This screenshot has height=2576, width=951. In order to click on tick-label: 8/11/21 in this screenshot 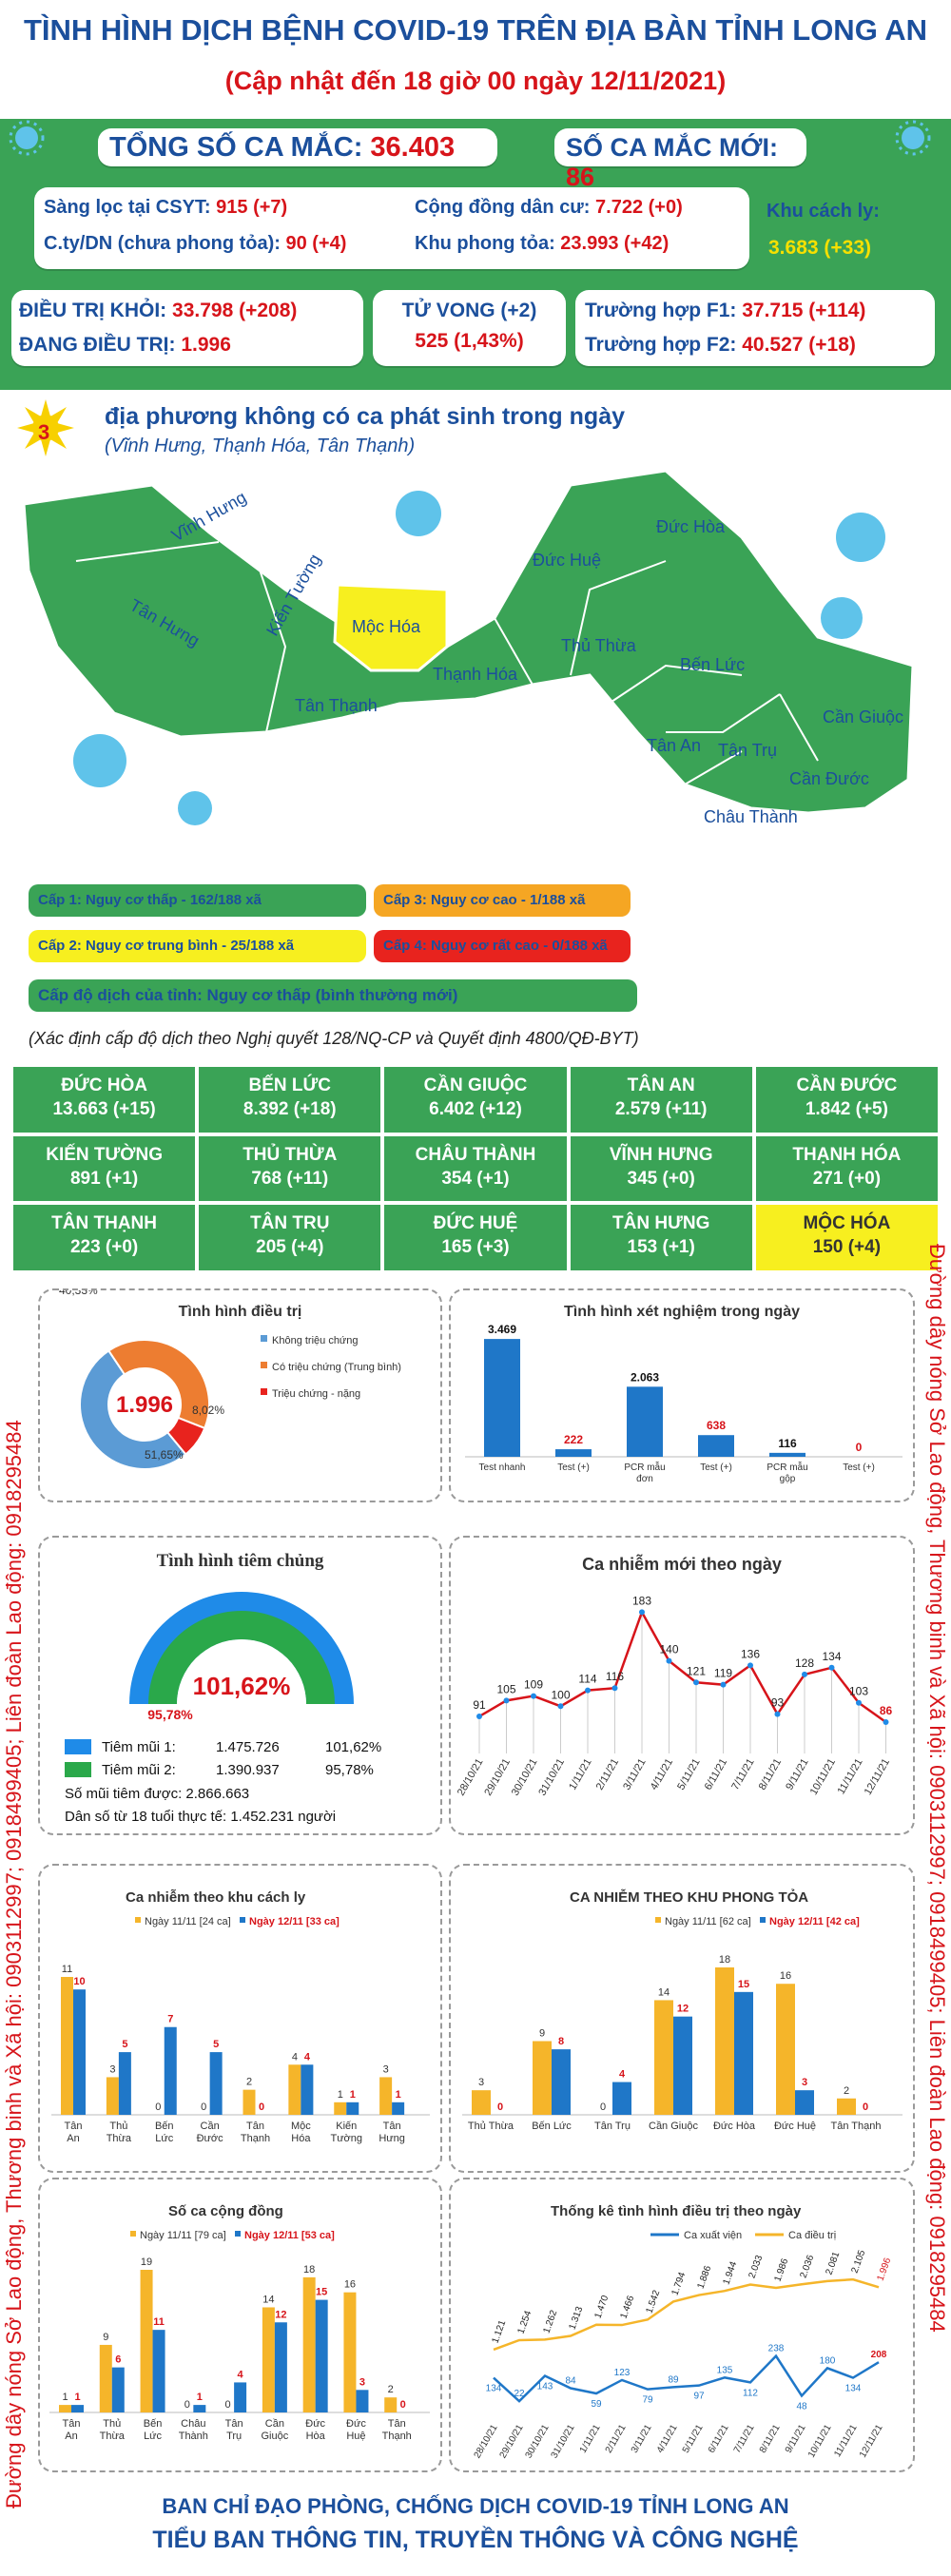, I will do `click(770, 2439)`.